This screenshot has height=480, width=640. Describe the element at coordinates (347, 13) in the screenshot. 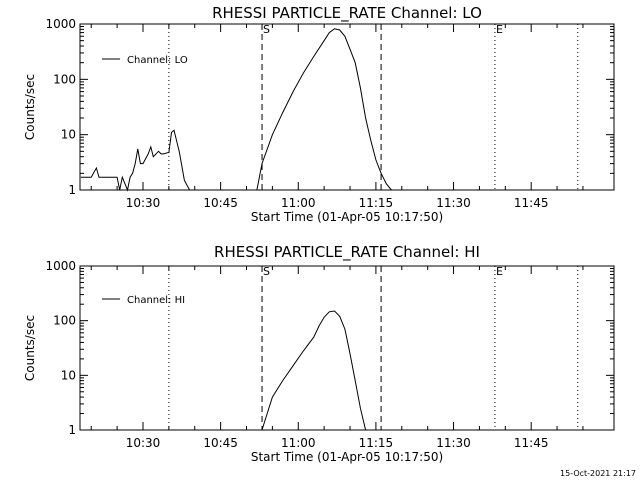

I see `chart-title: RHESSI PARTICLE_RATE Channel: LO` at that location.